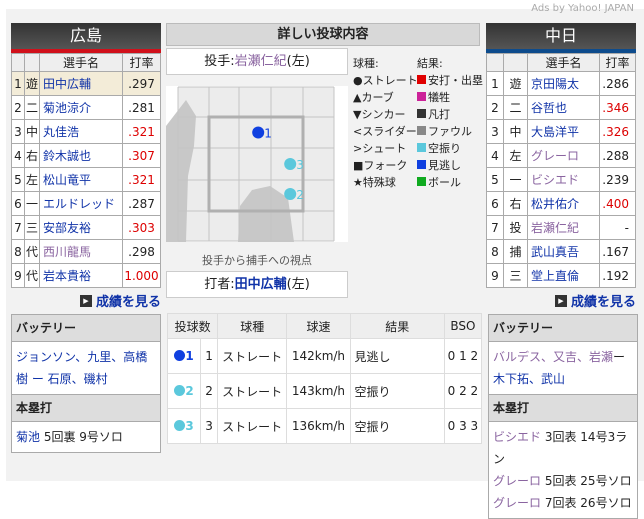 This screenshot has height=519, width=644. Describe the element at coordinates (495, 107) in the screenshot. I see `batting-order: 2` at that location.